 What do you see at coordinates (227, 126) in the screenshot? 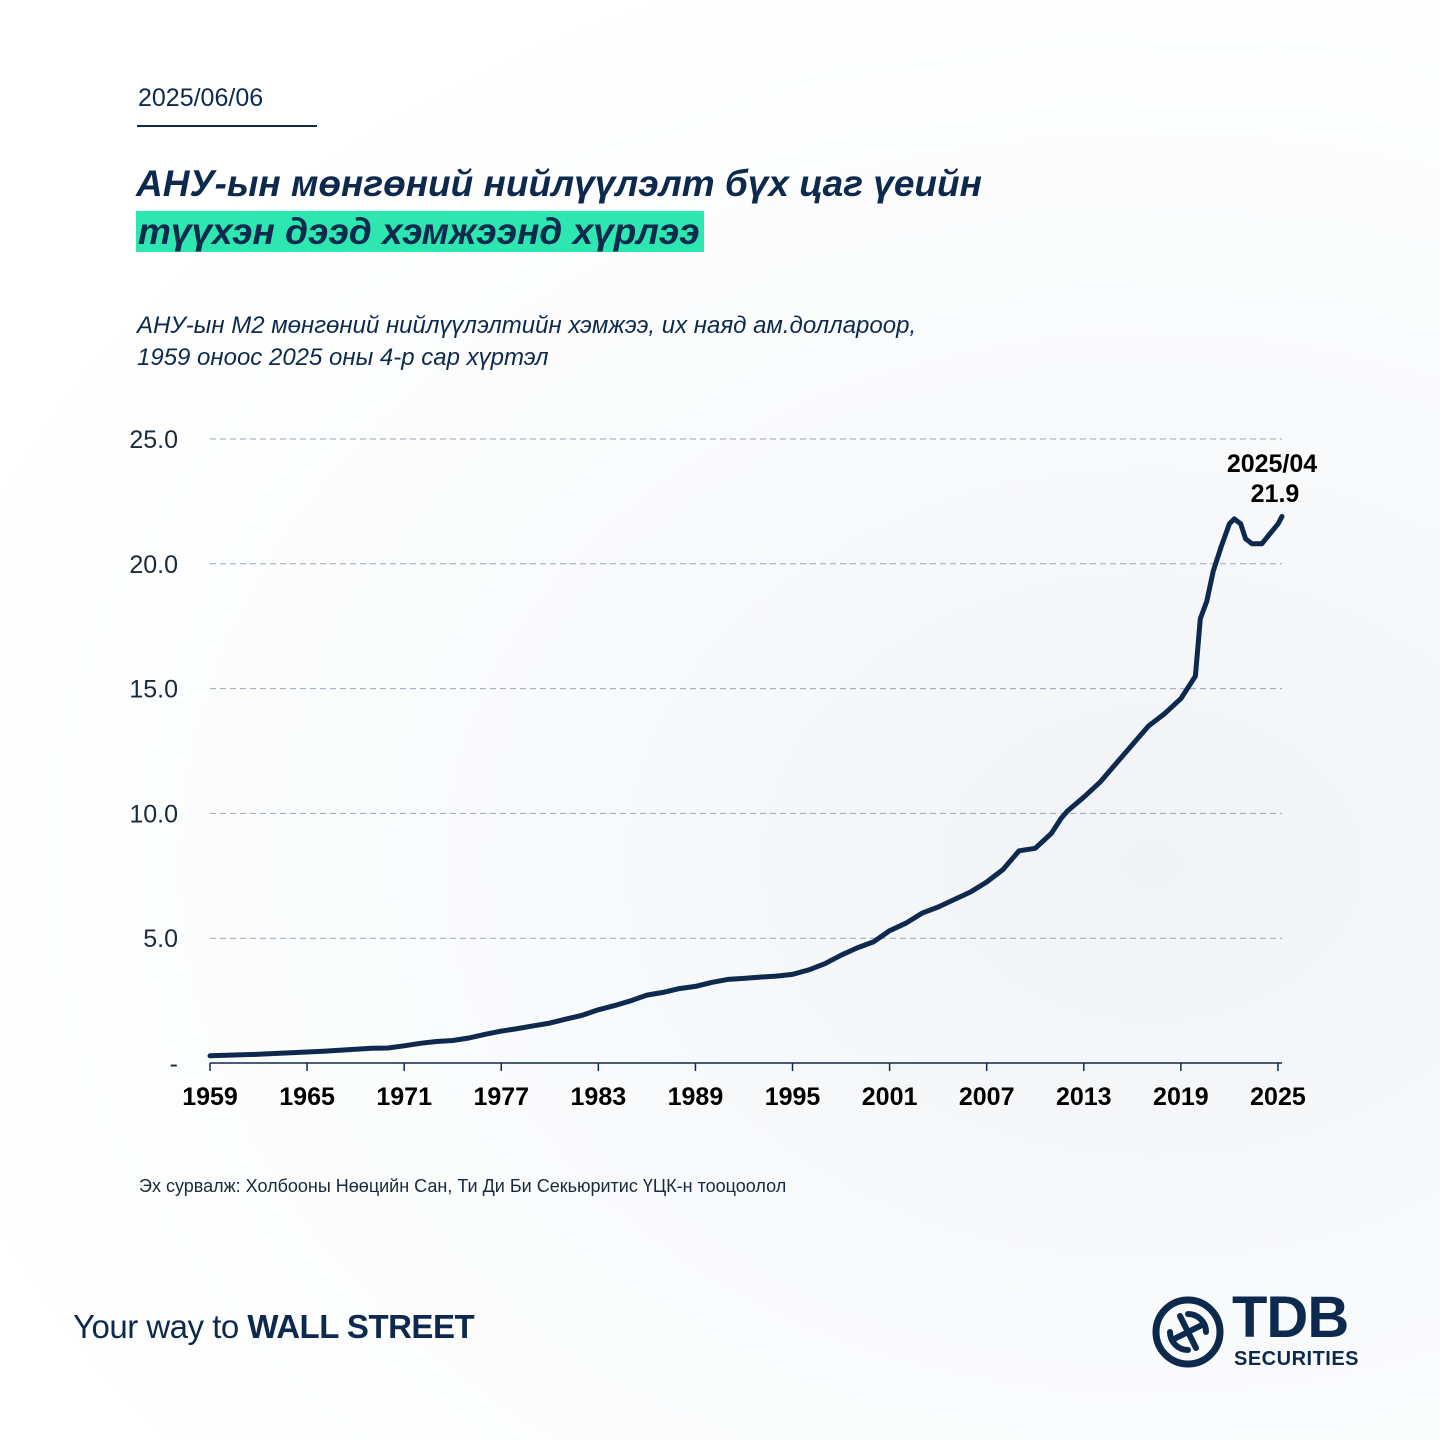
I see `date-divider` at bounding box center [227, 126].